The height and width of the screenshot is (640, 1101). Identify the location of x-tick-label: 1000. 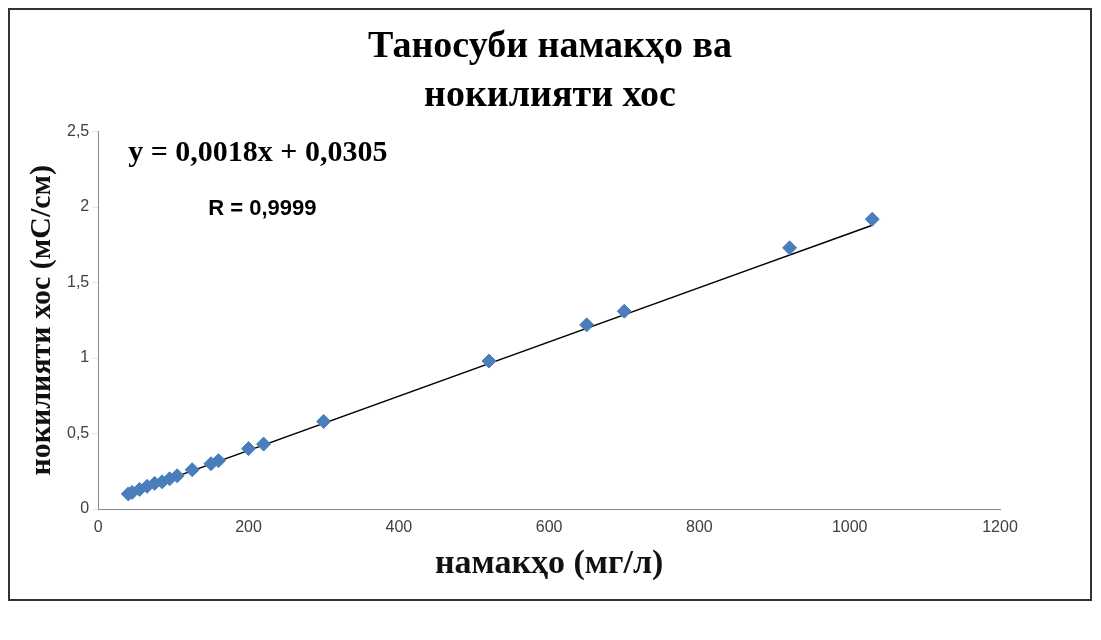
(849, 526).